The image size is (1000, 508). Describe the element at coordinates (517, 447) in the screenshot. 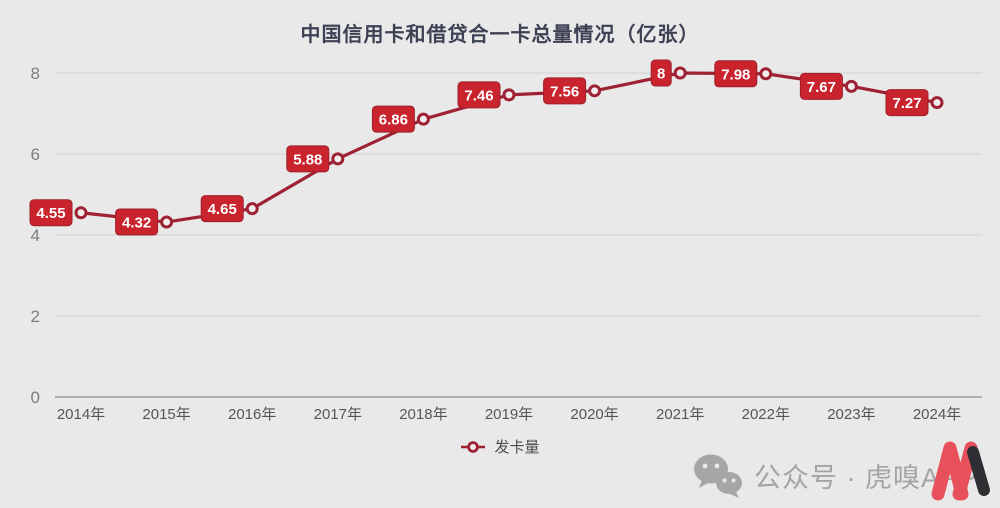

I see `legend-label: 发卡量` at that location.